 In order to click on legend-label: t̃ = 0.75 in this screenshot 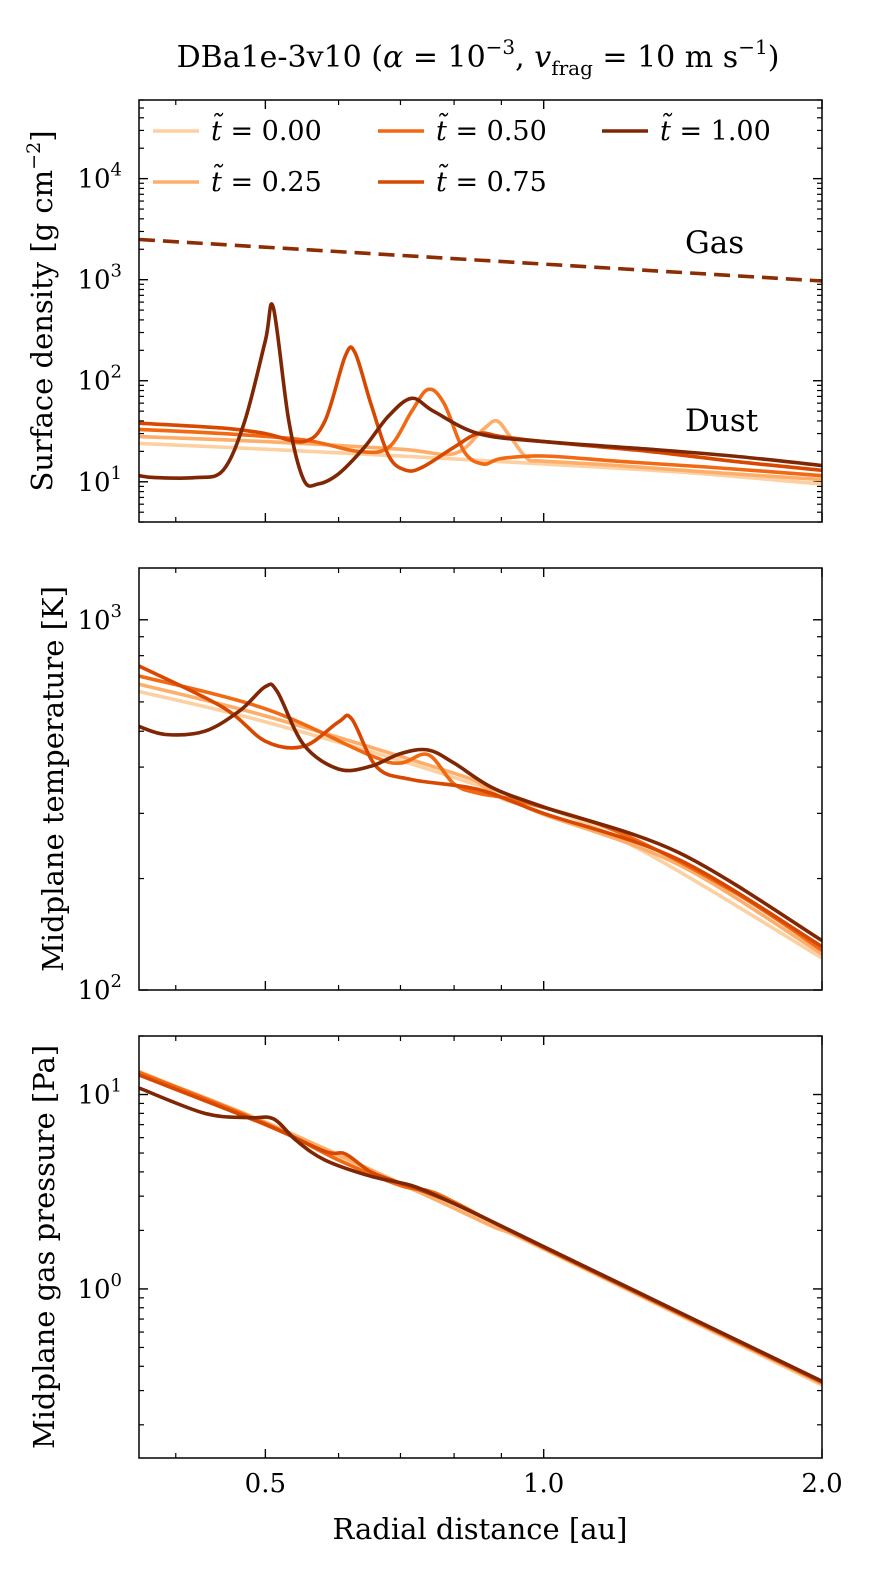, I will do `click(491, 180)`.